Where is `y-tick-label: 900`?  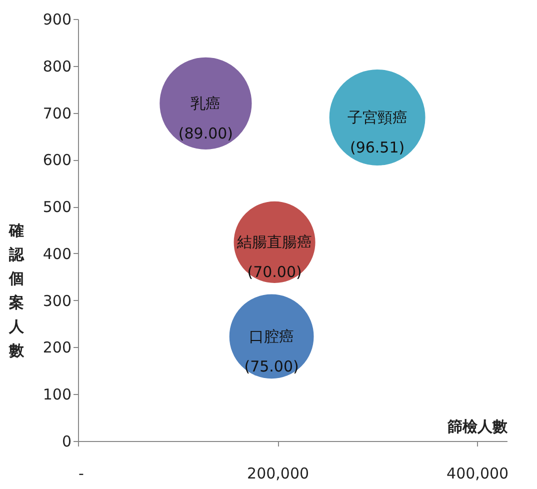 y-tick-label: 900 is located at coordinates (57, 19).